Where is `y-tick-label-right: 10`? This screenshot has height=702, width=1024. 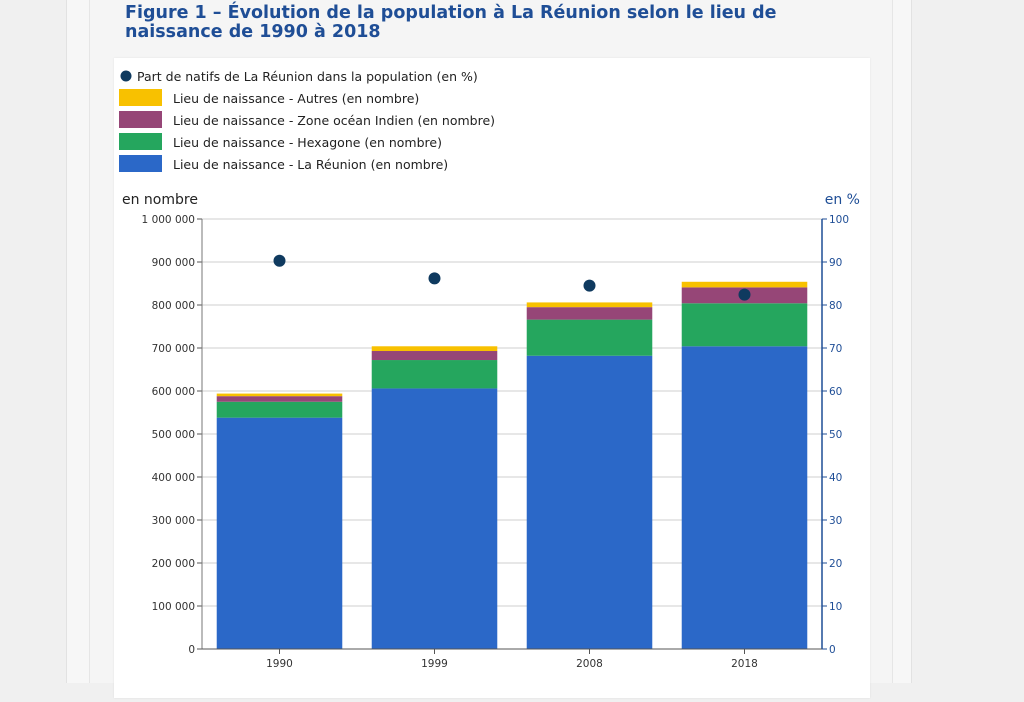 y-tick-label-right: 10 is located at coordinates (835, 607).